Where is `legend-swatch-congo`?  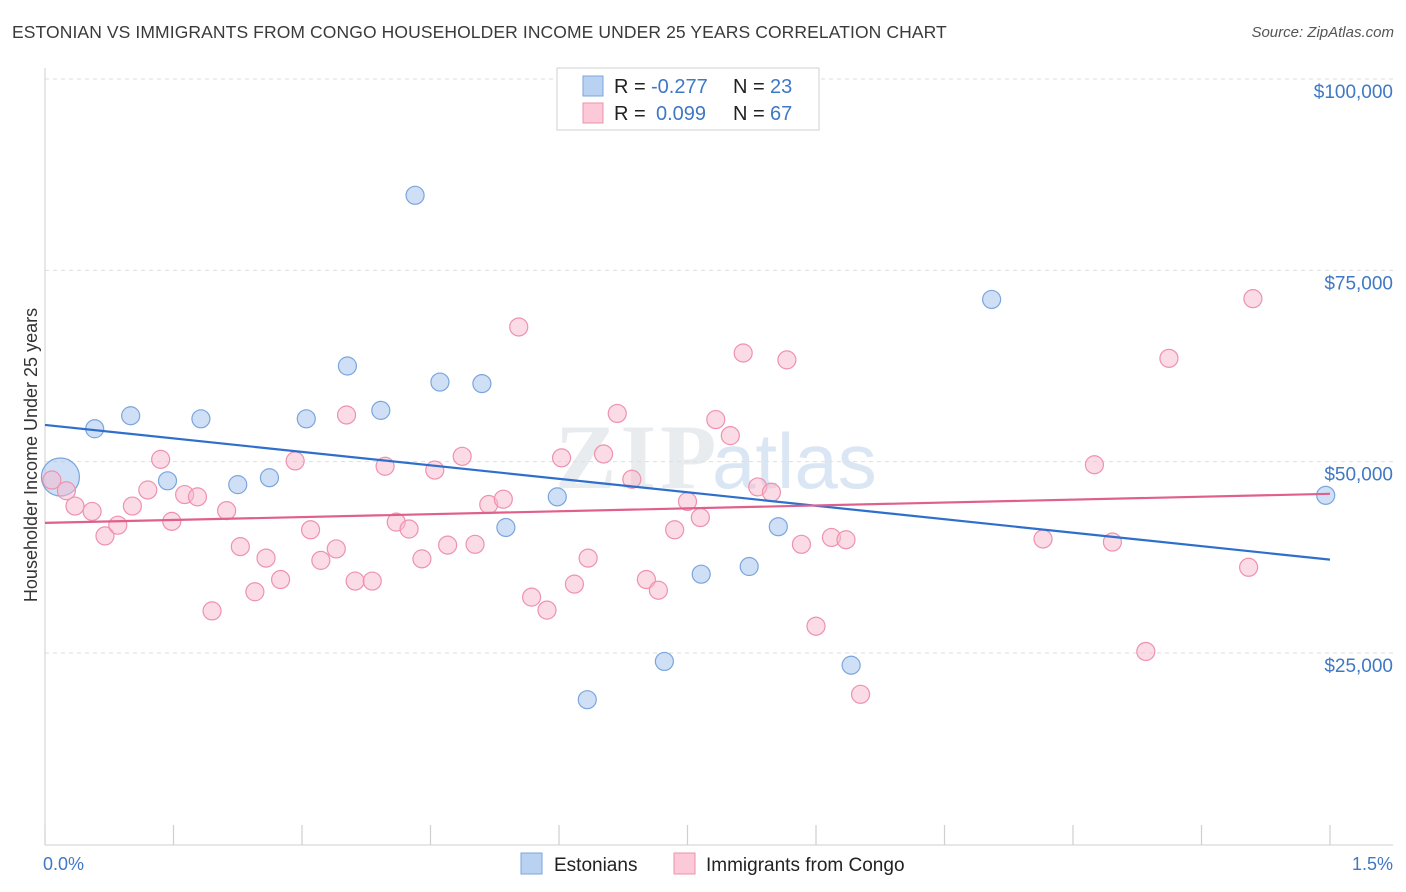 legend-swatch-congo is located at coordinates (593, 113).